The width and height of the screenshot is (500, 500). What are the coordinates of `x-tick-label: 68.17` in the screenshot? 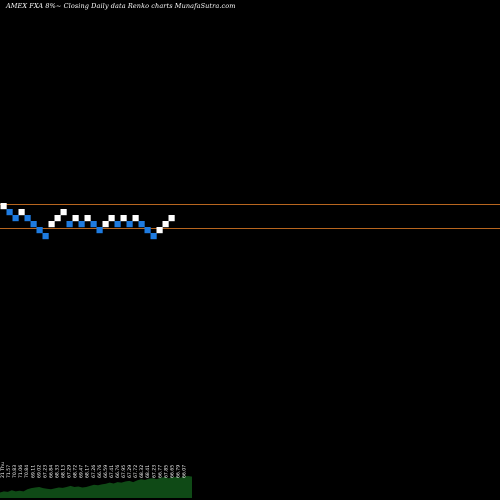 It's located at (88, 471).